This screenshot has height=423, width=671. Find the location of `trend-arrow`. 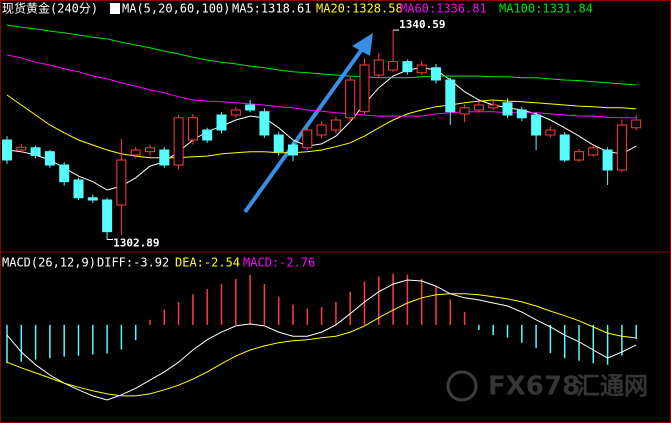

trend-arrow is located at coordinates (305, 128).